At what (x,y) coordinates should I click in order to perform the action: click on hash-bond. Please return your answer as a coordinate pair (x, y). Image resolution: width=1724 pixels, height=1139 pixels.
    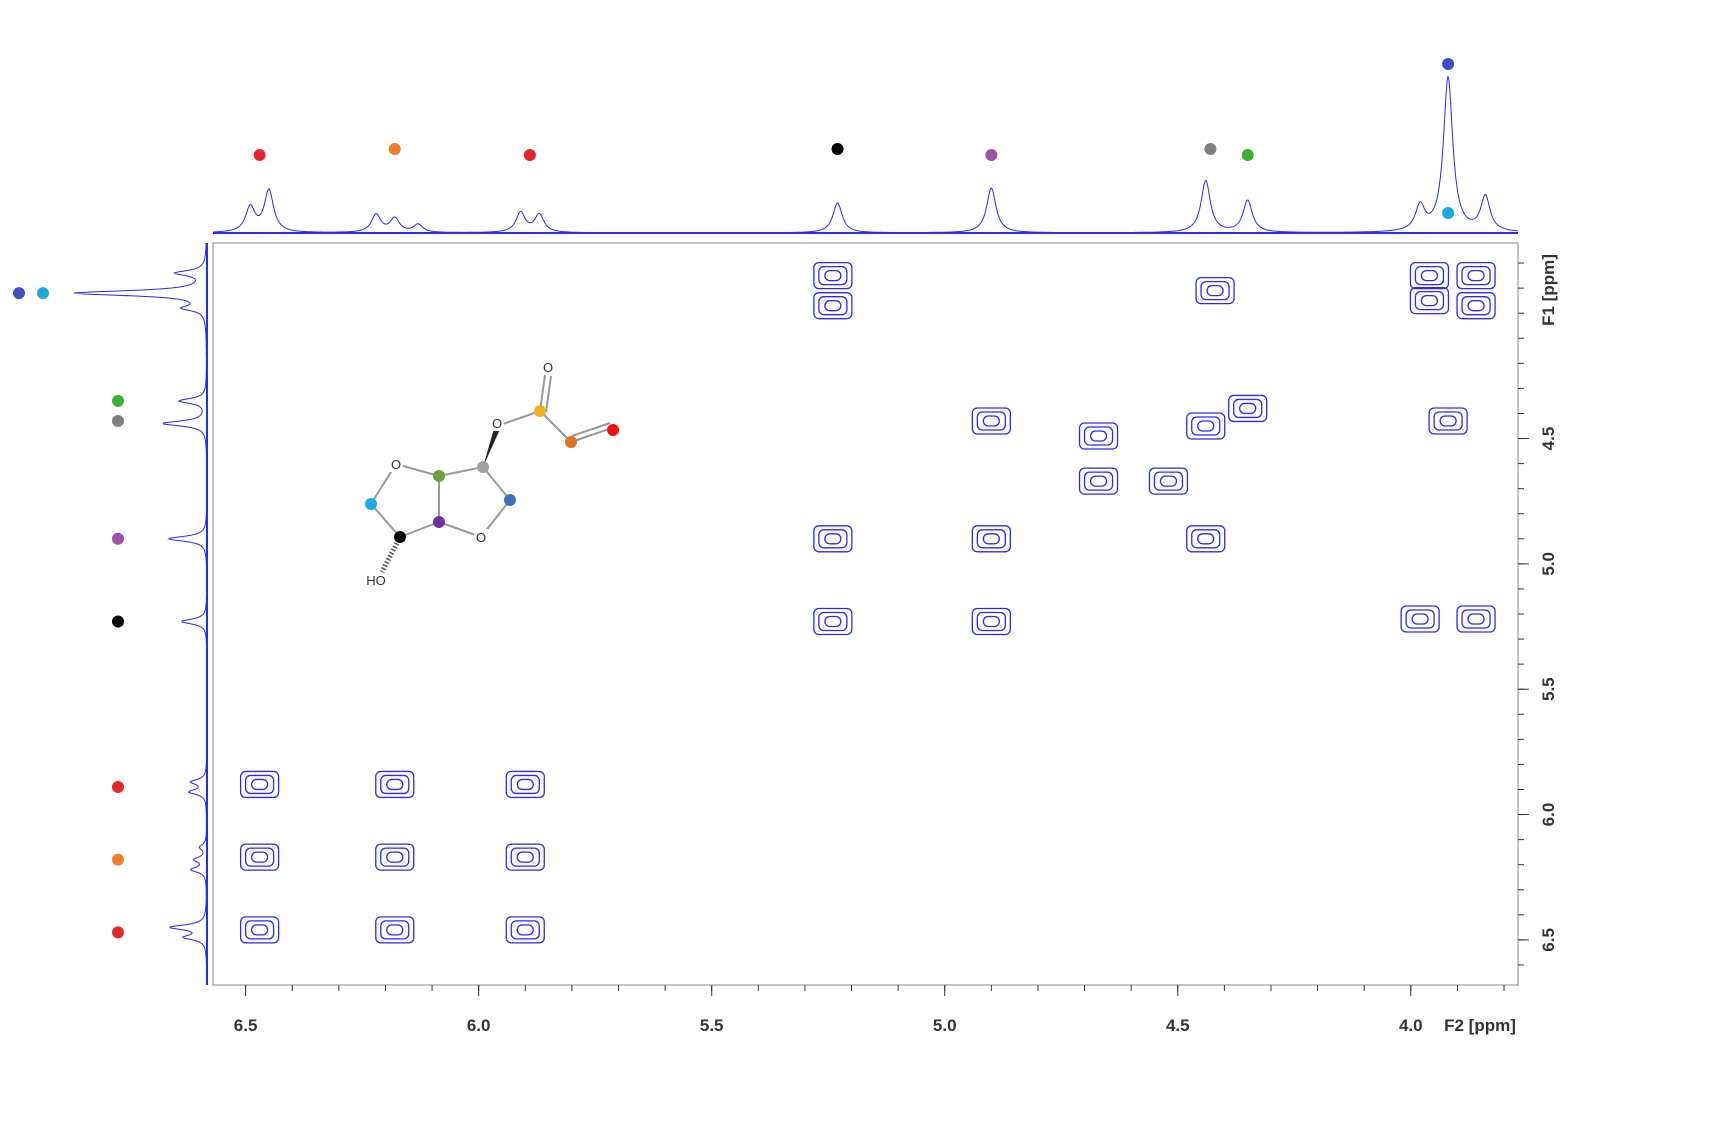
    Looking at the image, I should click on (391, 554).